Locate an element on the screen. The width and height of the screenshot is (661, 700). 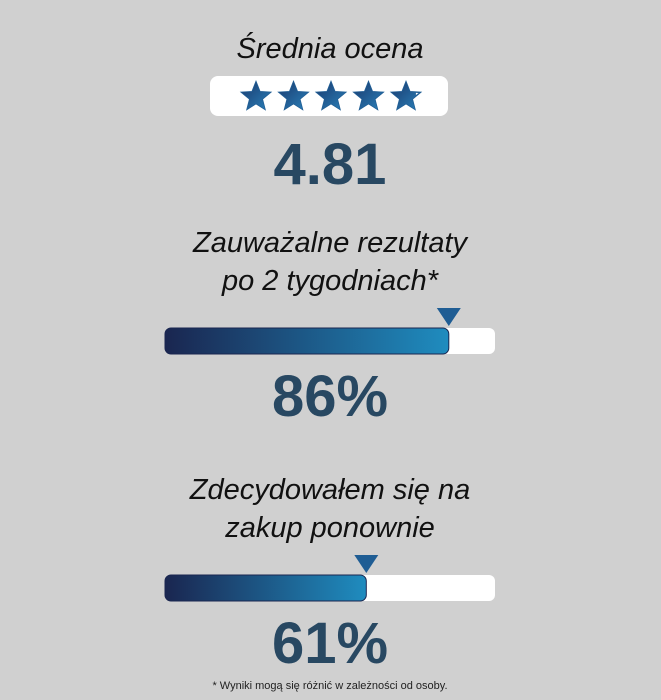
rating-value: 4.81 is located at coordinates (330, 164).